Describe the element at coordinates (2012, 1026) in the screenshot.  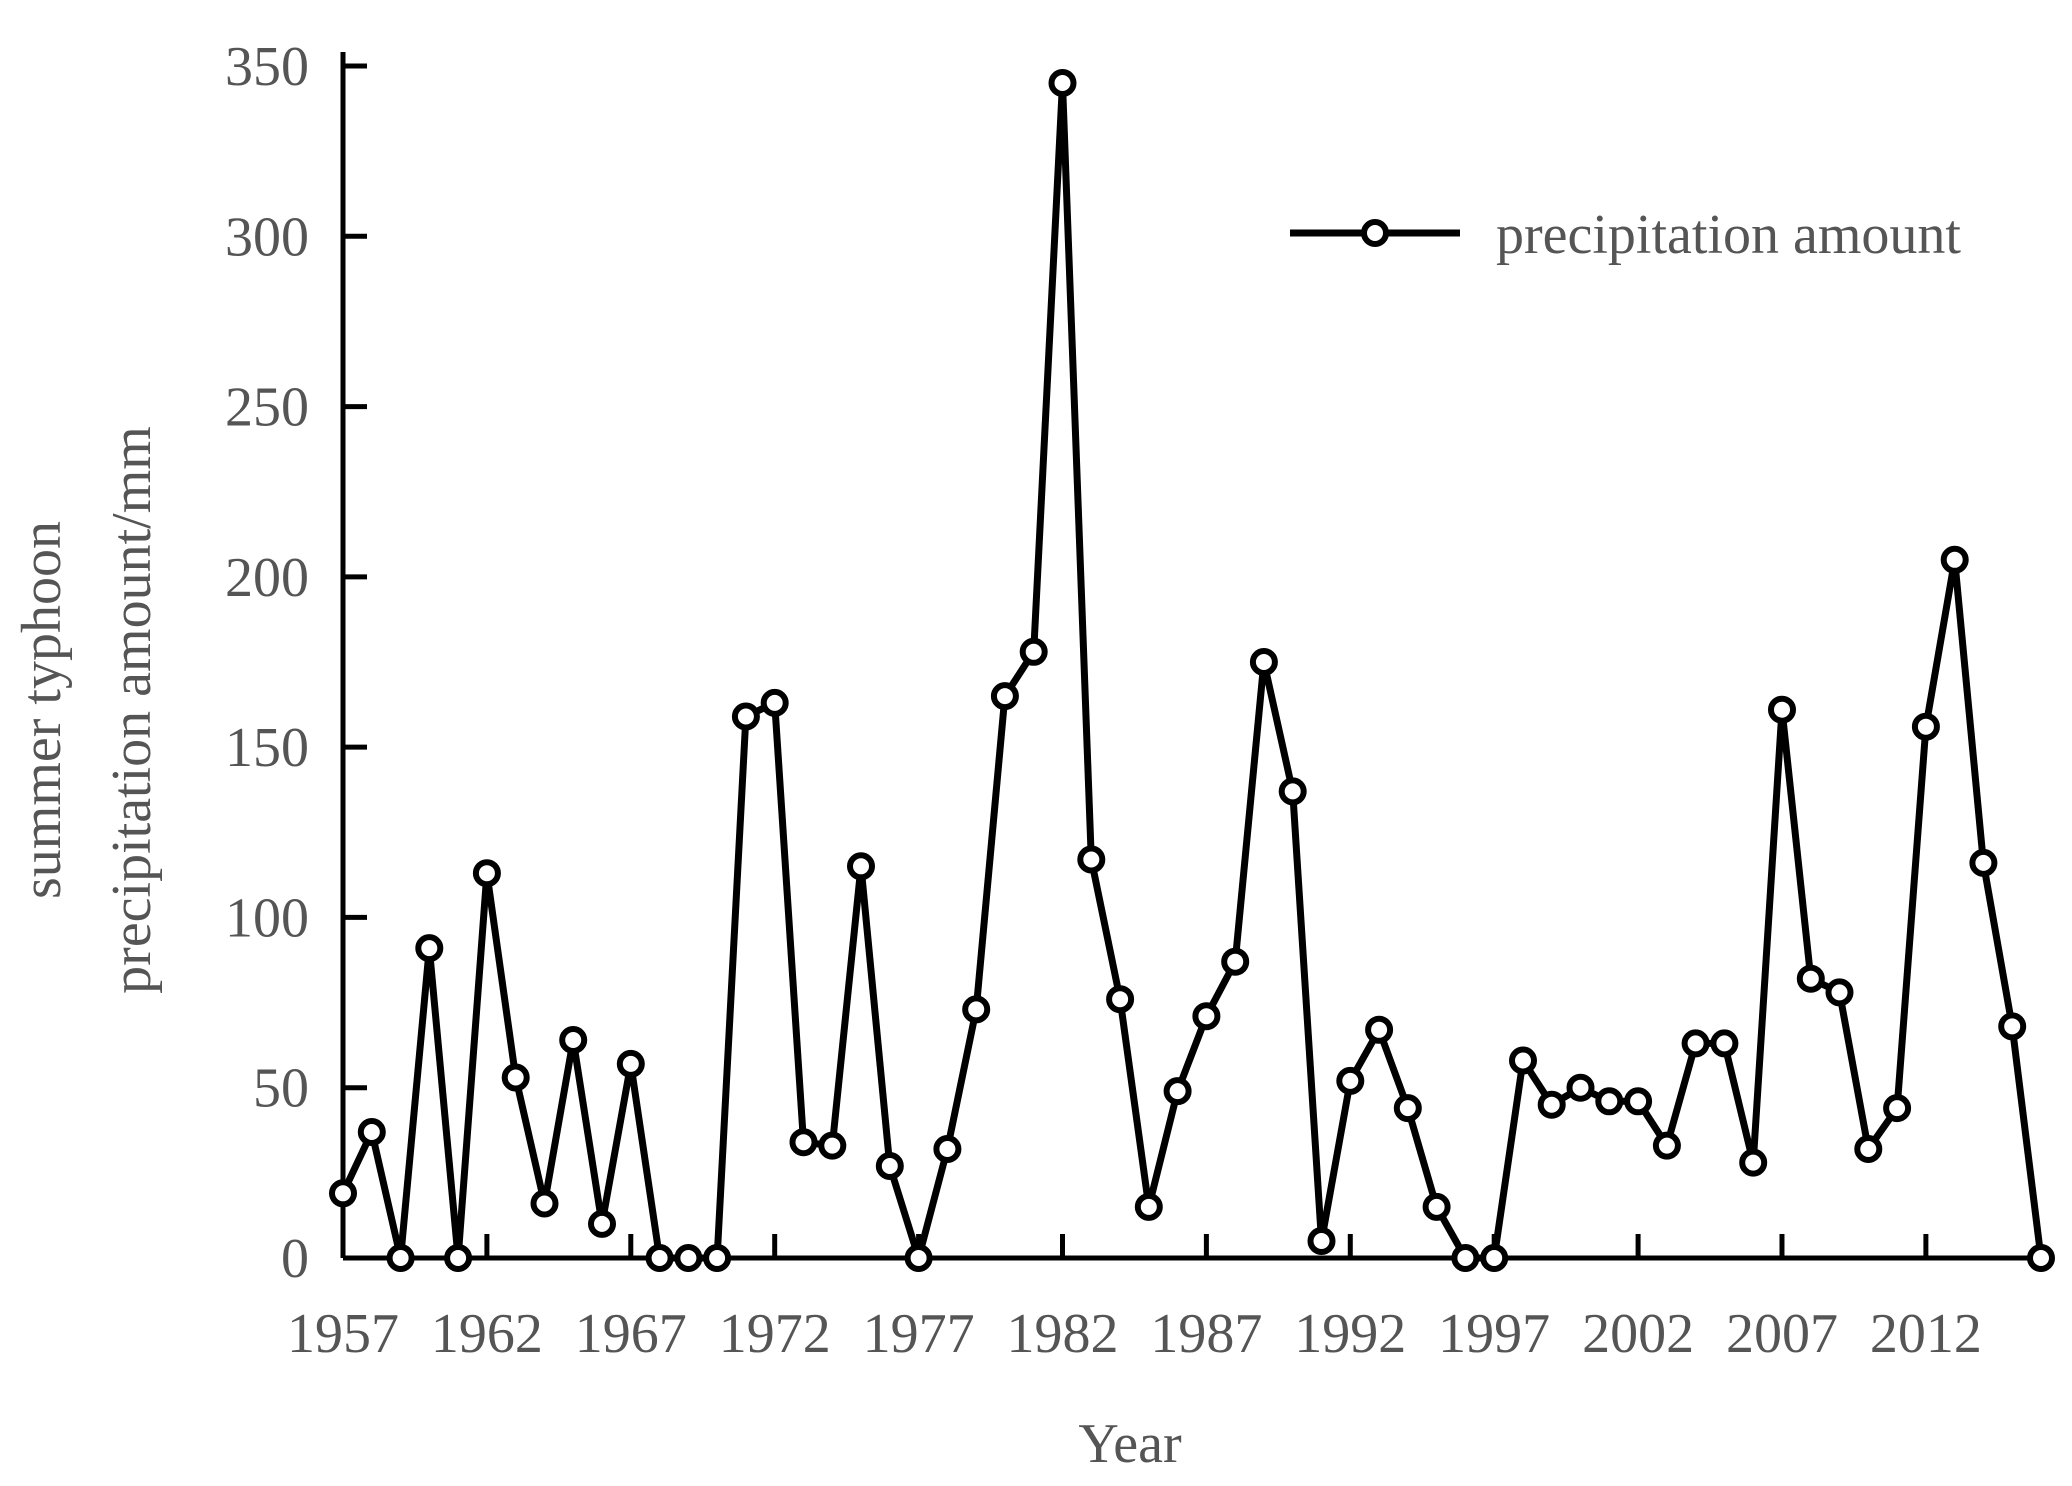
I see `data-point-2015` at that location.